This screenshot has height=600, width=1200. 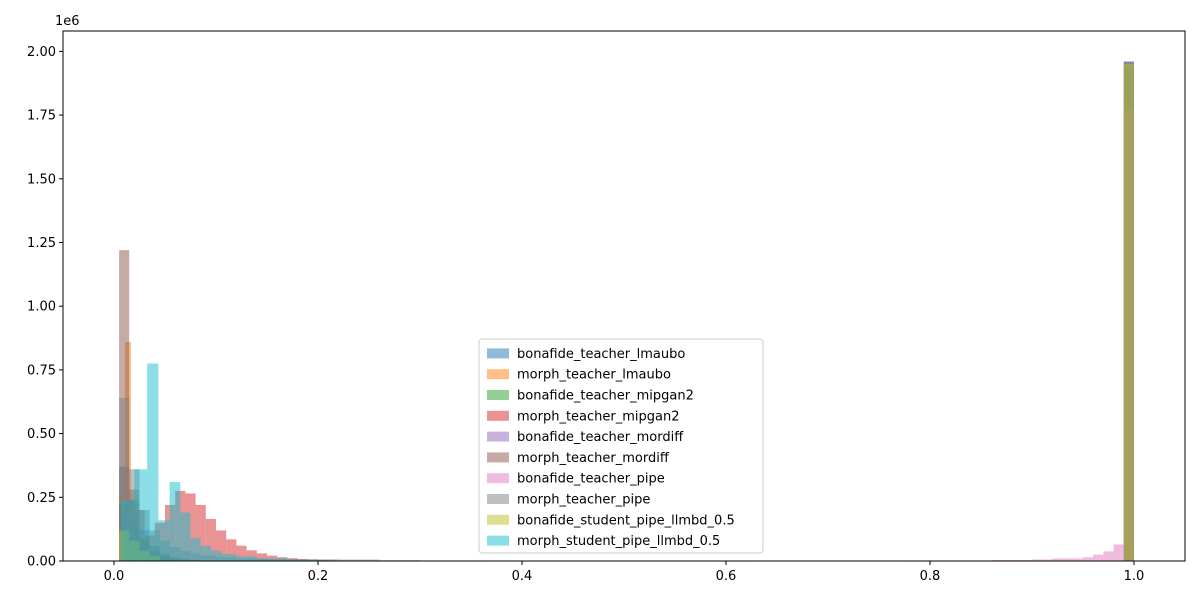 What do you see at coordinates (618, 541) in the screenshot?
I see `legend-label: morph_student_pipe_llmbd_0.5` at bounding box center [618, 541].